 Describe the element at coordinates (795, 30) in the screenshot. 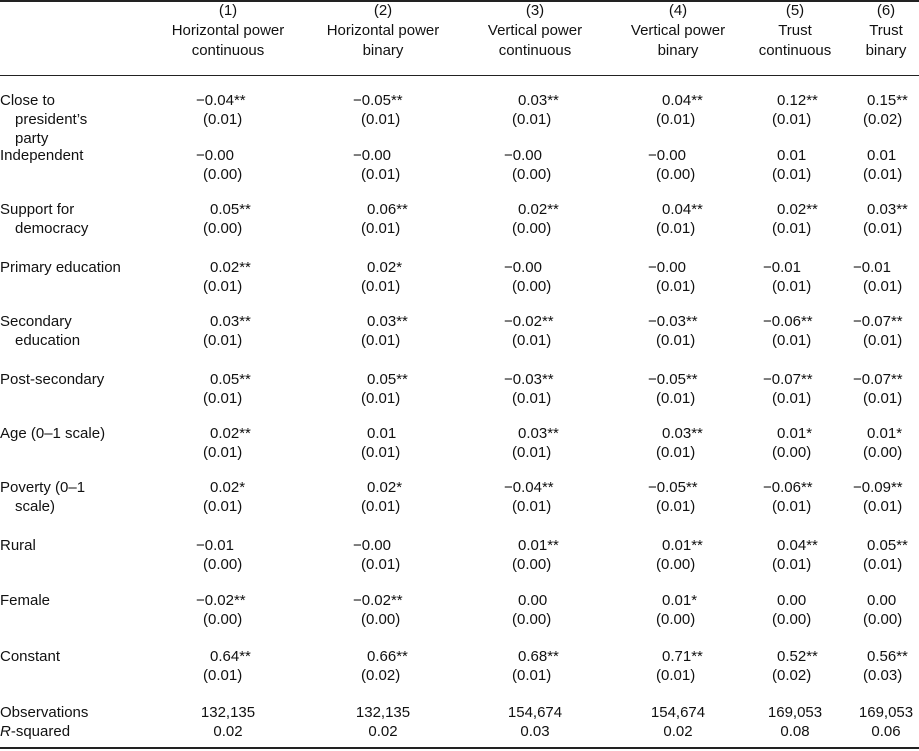

I see `column-title-line1: Trust` at that location.